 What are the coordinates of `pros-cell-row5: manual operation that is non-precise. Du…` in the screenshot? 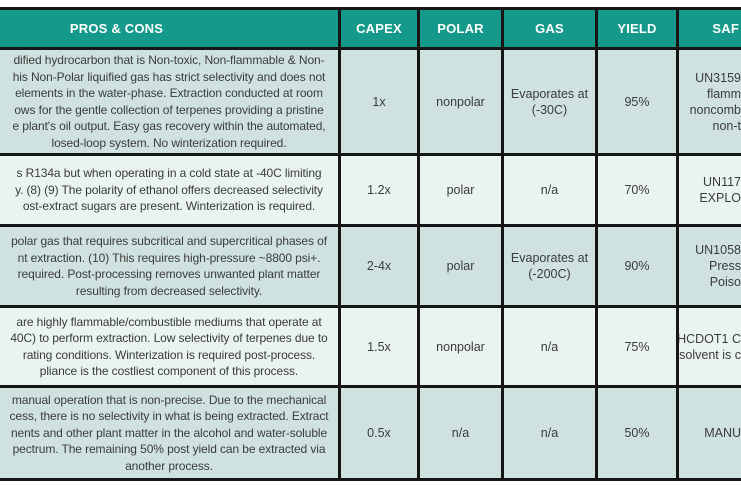 It's located at (169, 433).